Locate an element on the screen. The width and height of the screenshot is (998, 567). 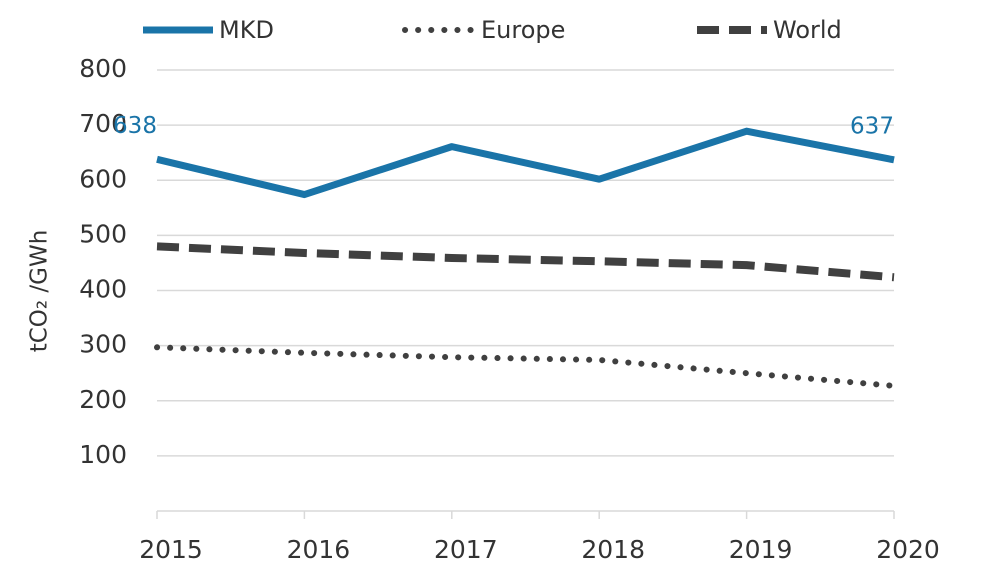
y-tick-label: 600 is located at coordinates (103, 178).